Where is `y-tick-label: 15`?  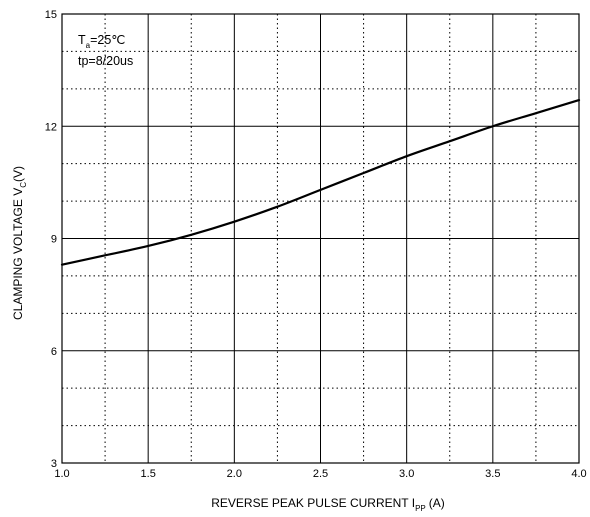
y-tick-label: 15 is located at coordinates (51, 15).